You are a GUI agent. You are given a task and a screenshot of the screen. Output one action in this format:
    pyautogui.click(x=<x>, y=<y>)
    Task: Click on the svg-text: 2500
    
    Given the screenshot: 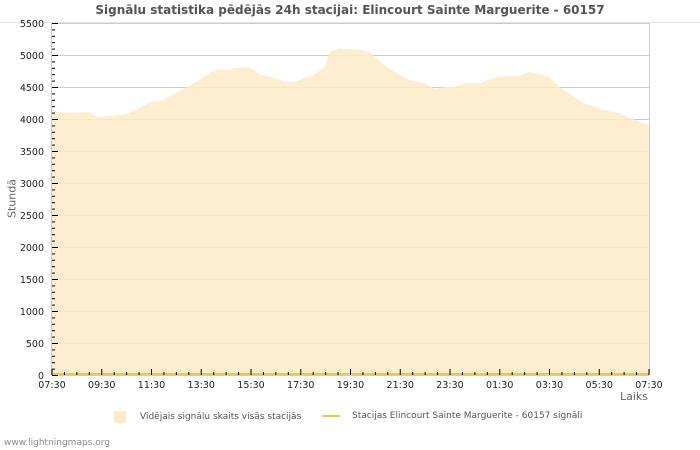 What is the action you would take?
    pyautogui.click(x=32, y=216)
    